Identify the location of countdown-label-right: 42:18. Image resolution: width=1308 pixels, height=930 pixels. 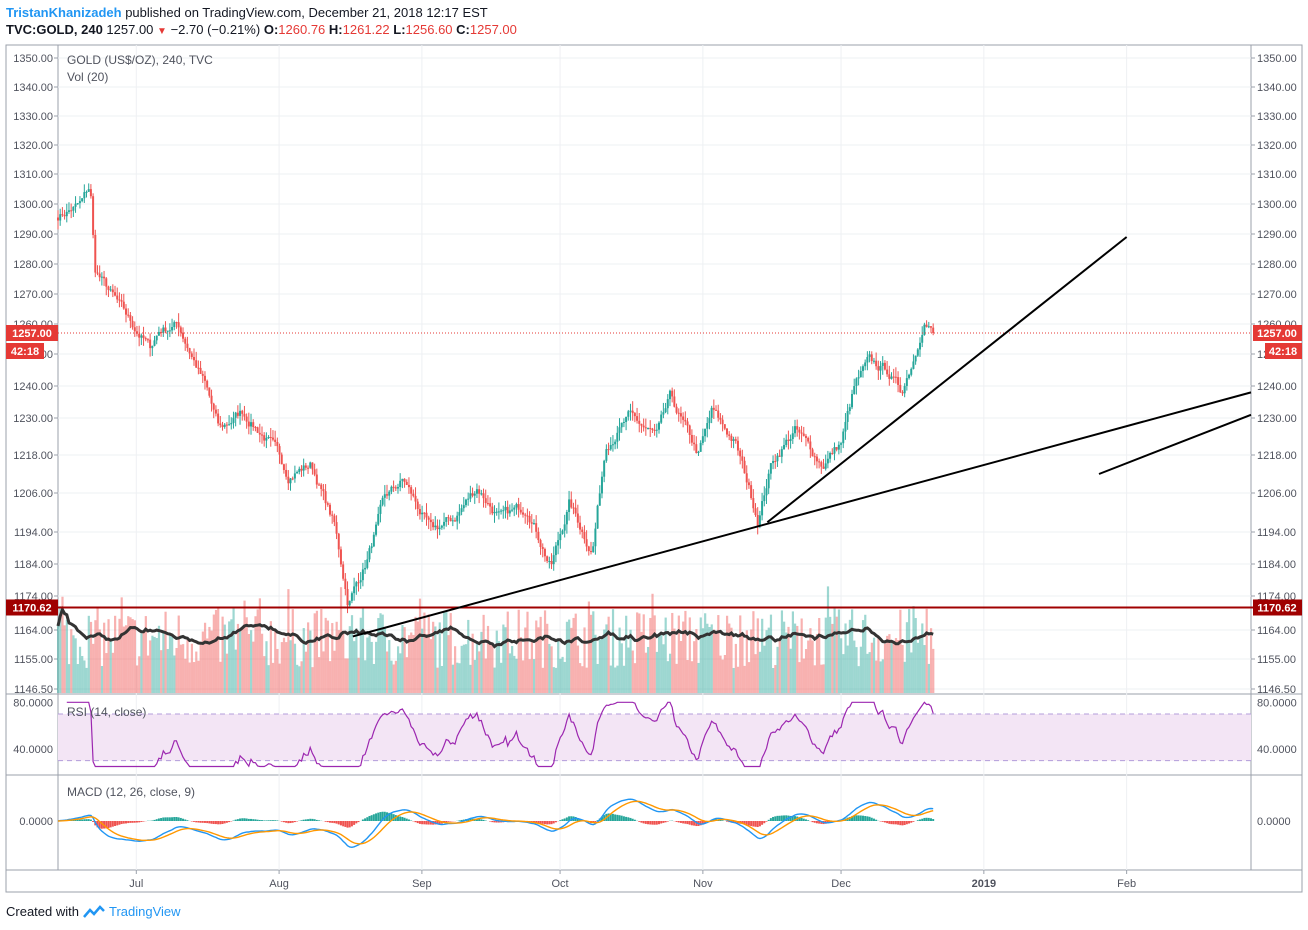
(1283, 352).